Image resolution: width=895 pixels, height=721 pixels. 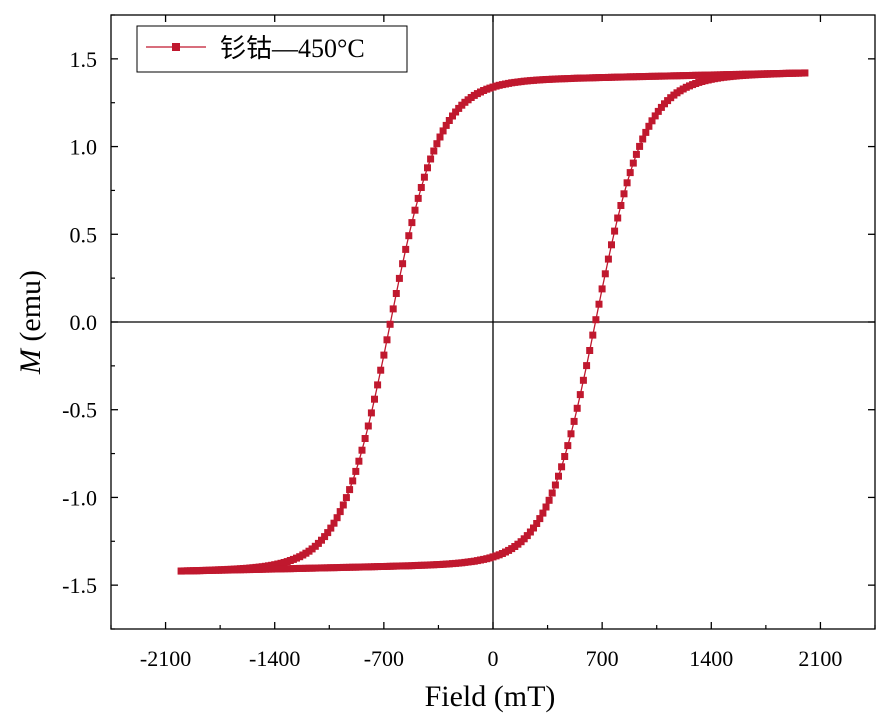 I want to click on y-axis-label-unit: (emu), so click(x=30, y=309).